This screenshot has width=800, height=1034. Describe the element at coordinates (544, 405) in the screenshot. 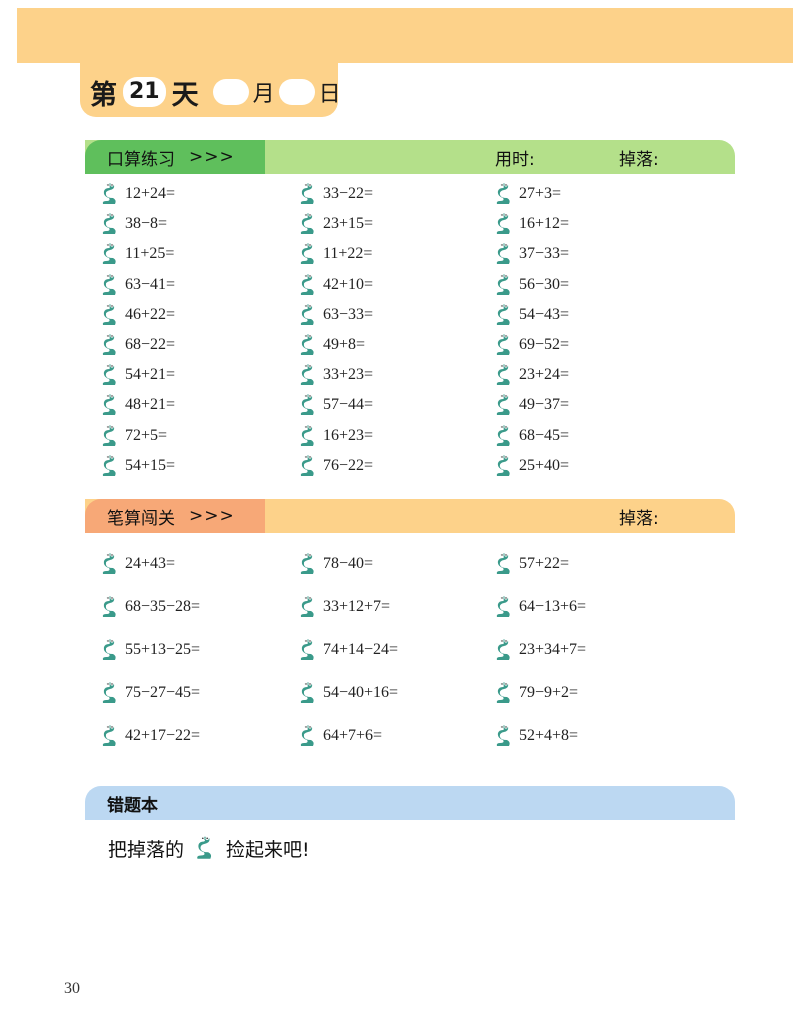

I see `oral-problem-text: 49−37=` at that location.